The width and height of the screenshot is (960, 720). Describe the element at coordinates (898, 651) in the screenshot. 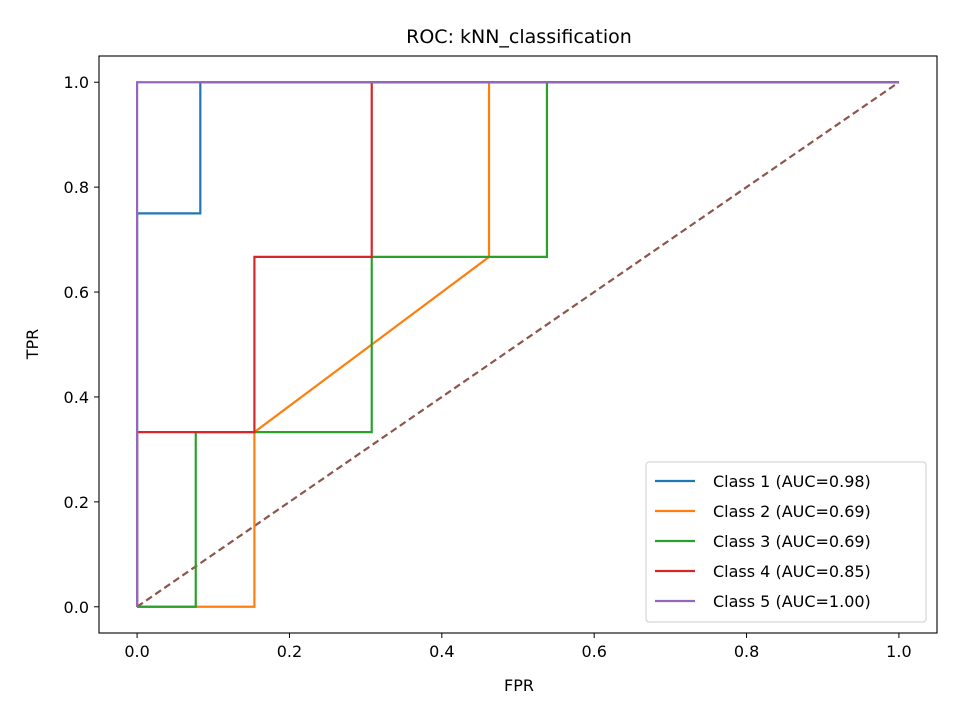

I see `x-tick-label: 1.0` at that location.